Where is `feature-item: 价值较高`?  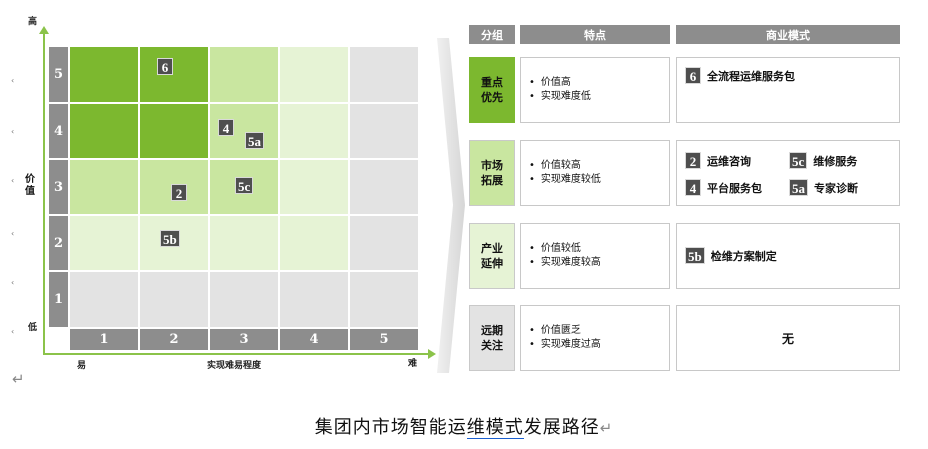 feature-item: 价值较高 is located at coordinates (599, 166).